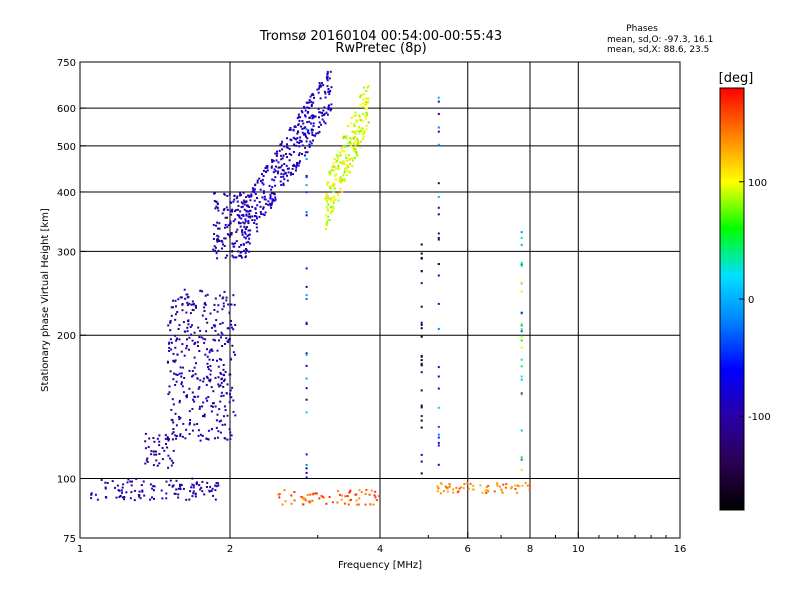 Image resolution: width=800 pixels, height=600 pixels. What do you see at coordinates (69, 539) in the screenshot?
I see `y-tick-label-0: 75` at bounding box center [69, 539].